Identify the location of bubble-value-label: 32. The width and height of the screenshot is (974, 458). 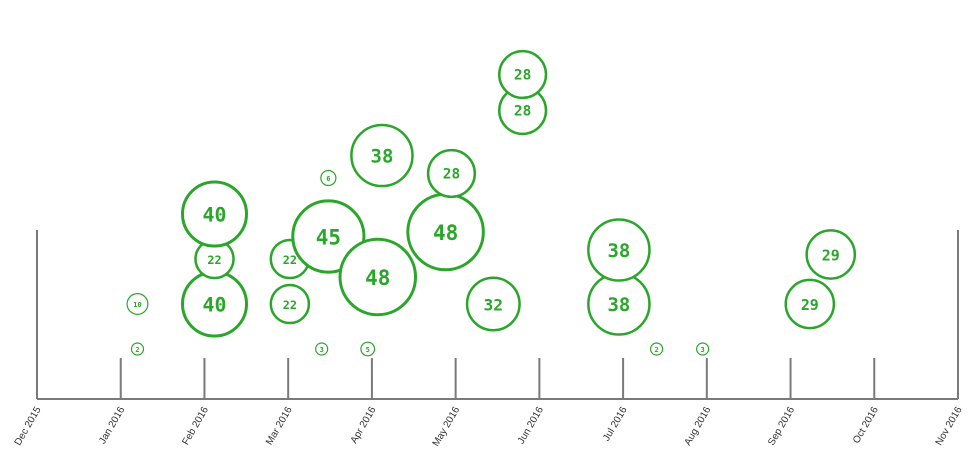
(494, 305).